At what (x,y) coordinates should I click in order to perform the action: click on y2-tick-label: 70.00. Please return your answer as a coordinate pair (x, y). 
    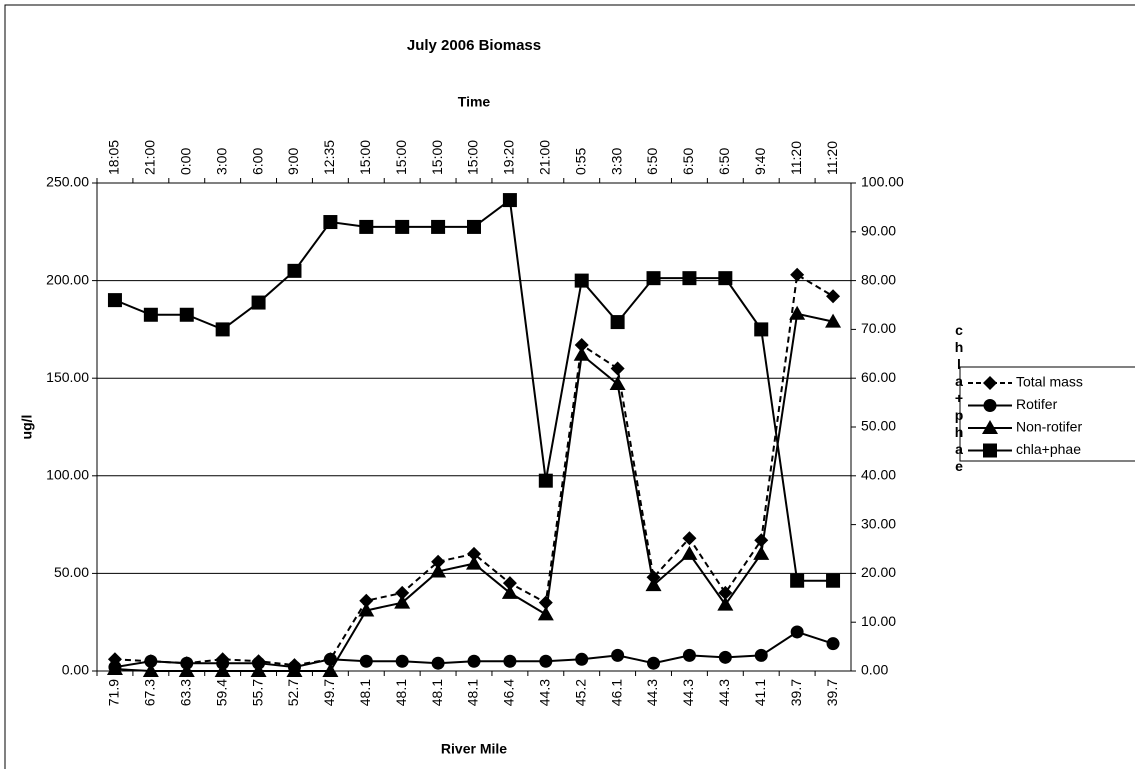
    Looking at the image, I should click on (878, 328).